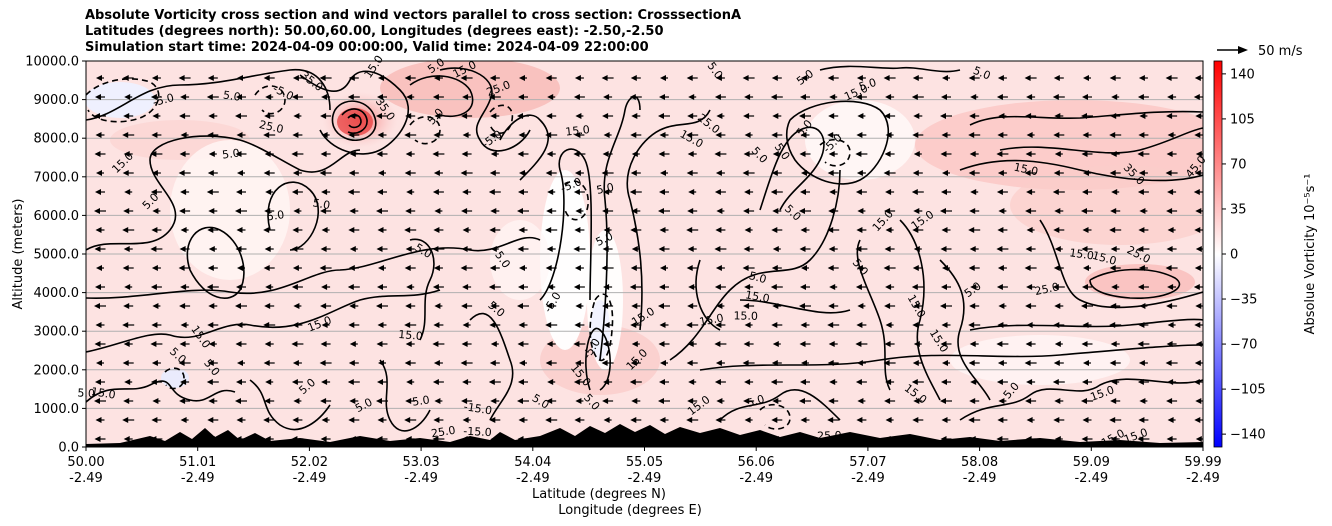 The image size is (1332, 526). What do you see at coordinates (57, 409) in the screenshot?
I see `y-tick-label: 1000.0` at bounding box center [57, 409].